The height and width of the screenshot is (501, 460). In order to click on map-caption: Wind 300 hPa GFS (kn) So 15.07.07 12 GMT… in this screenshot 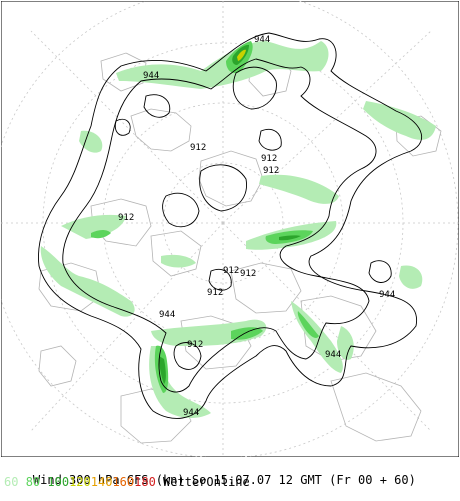, I will do `click(210, 480)`.